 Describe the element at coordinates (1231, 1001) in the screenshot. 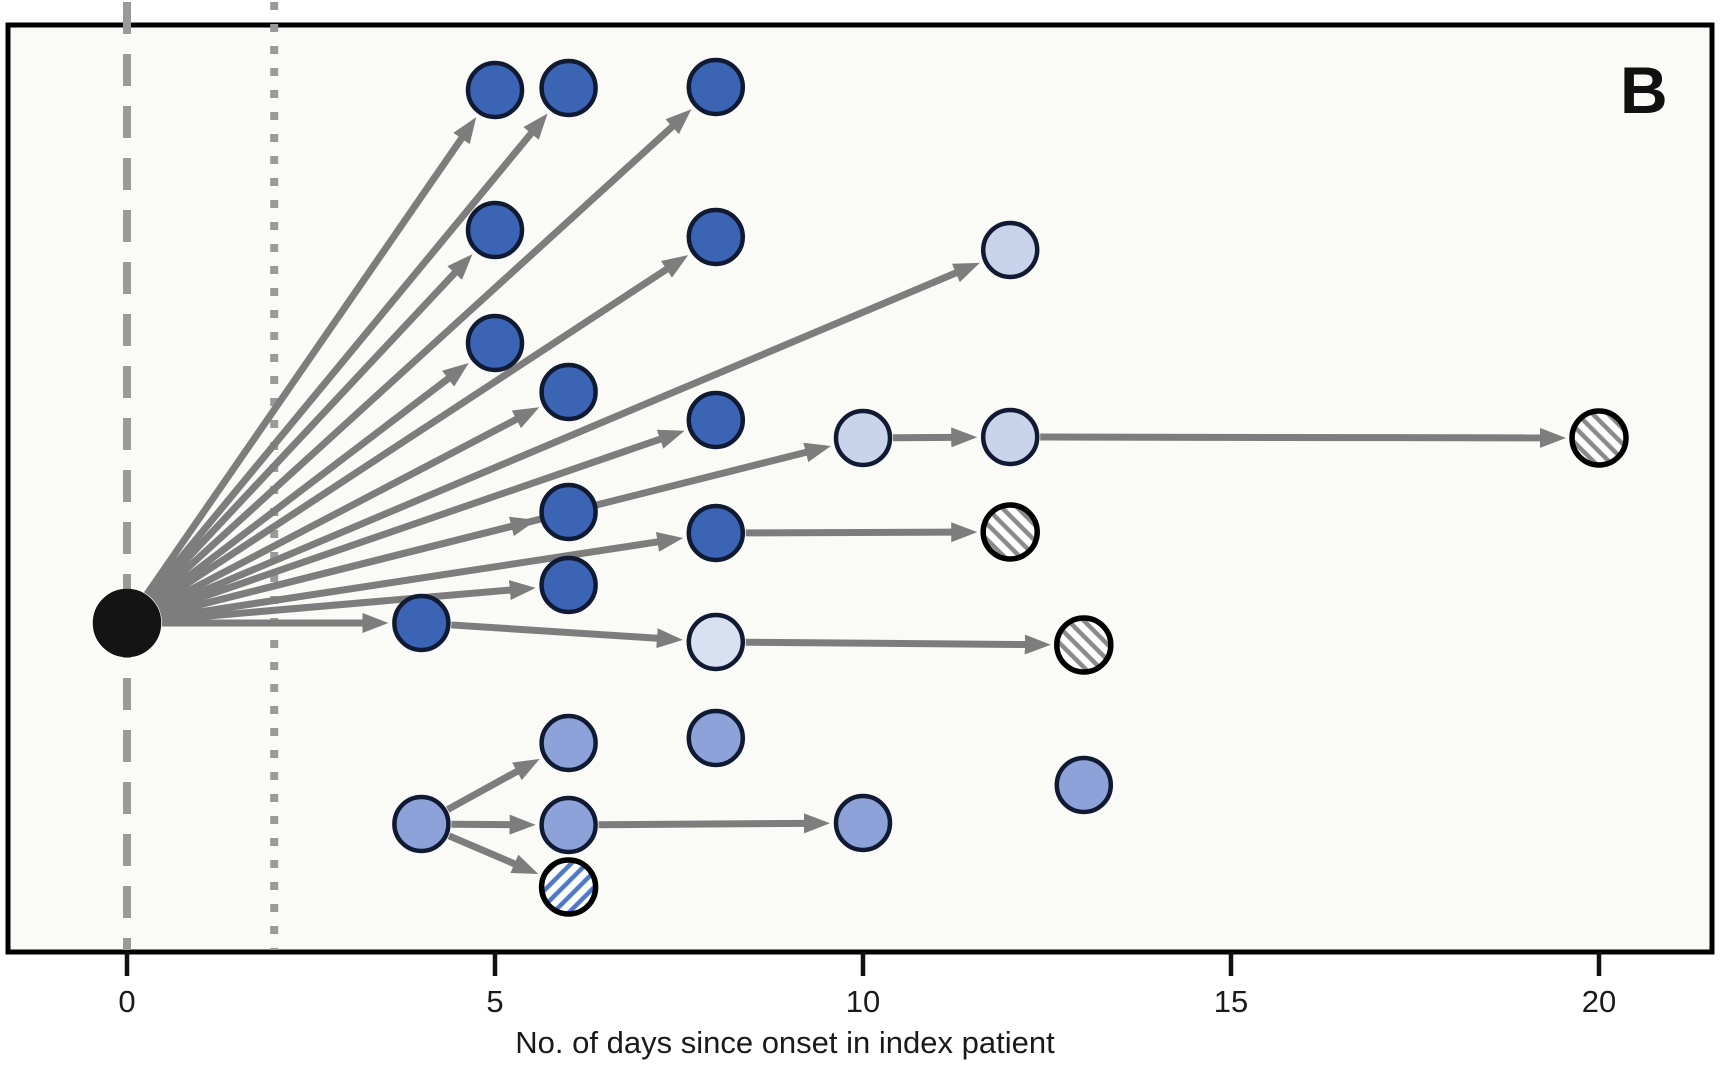

I see `x-tick-label: 15` at that location.